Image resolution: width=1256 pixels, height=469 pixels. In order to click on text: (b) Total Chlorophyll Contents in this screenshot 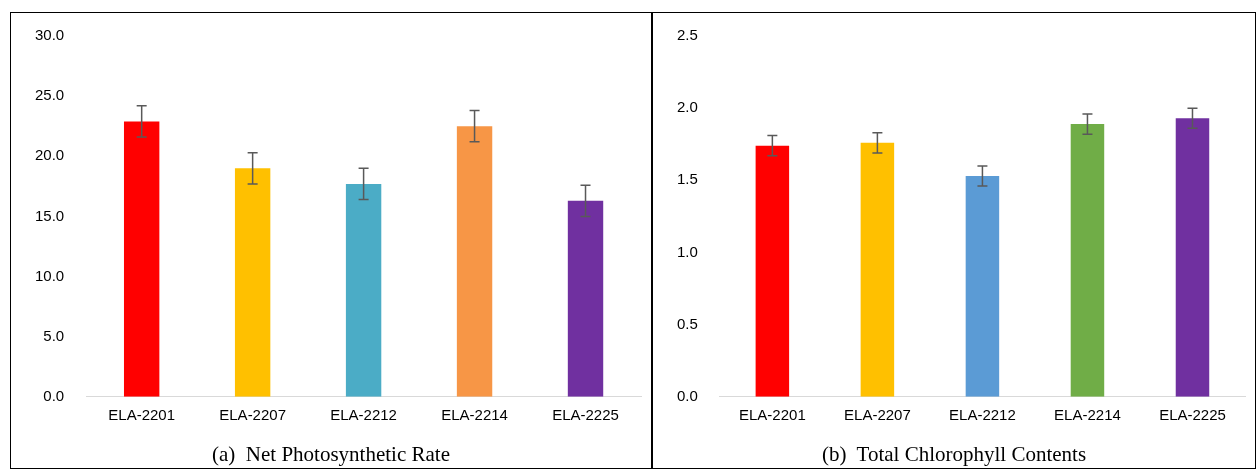, I will do `click(954, 453)`.